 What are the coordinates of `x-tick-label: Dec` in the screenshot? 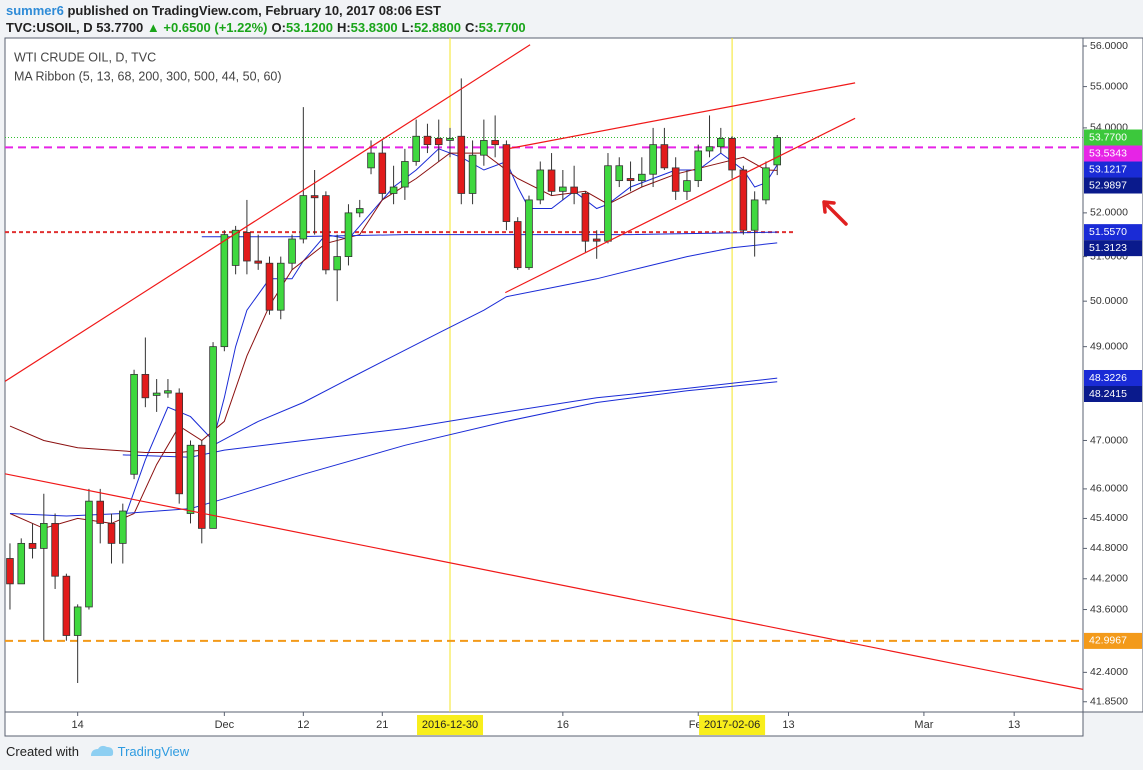 It's located at (225, 725).